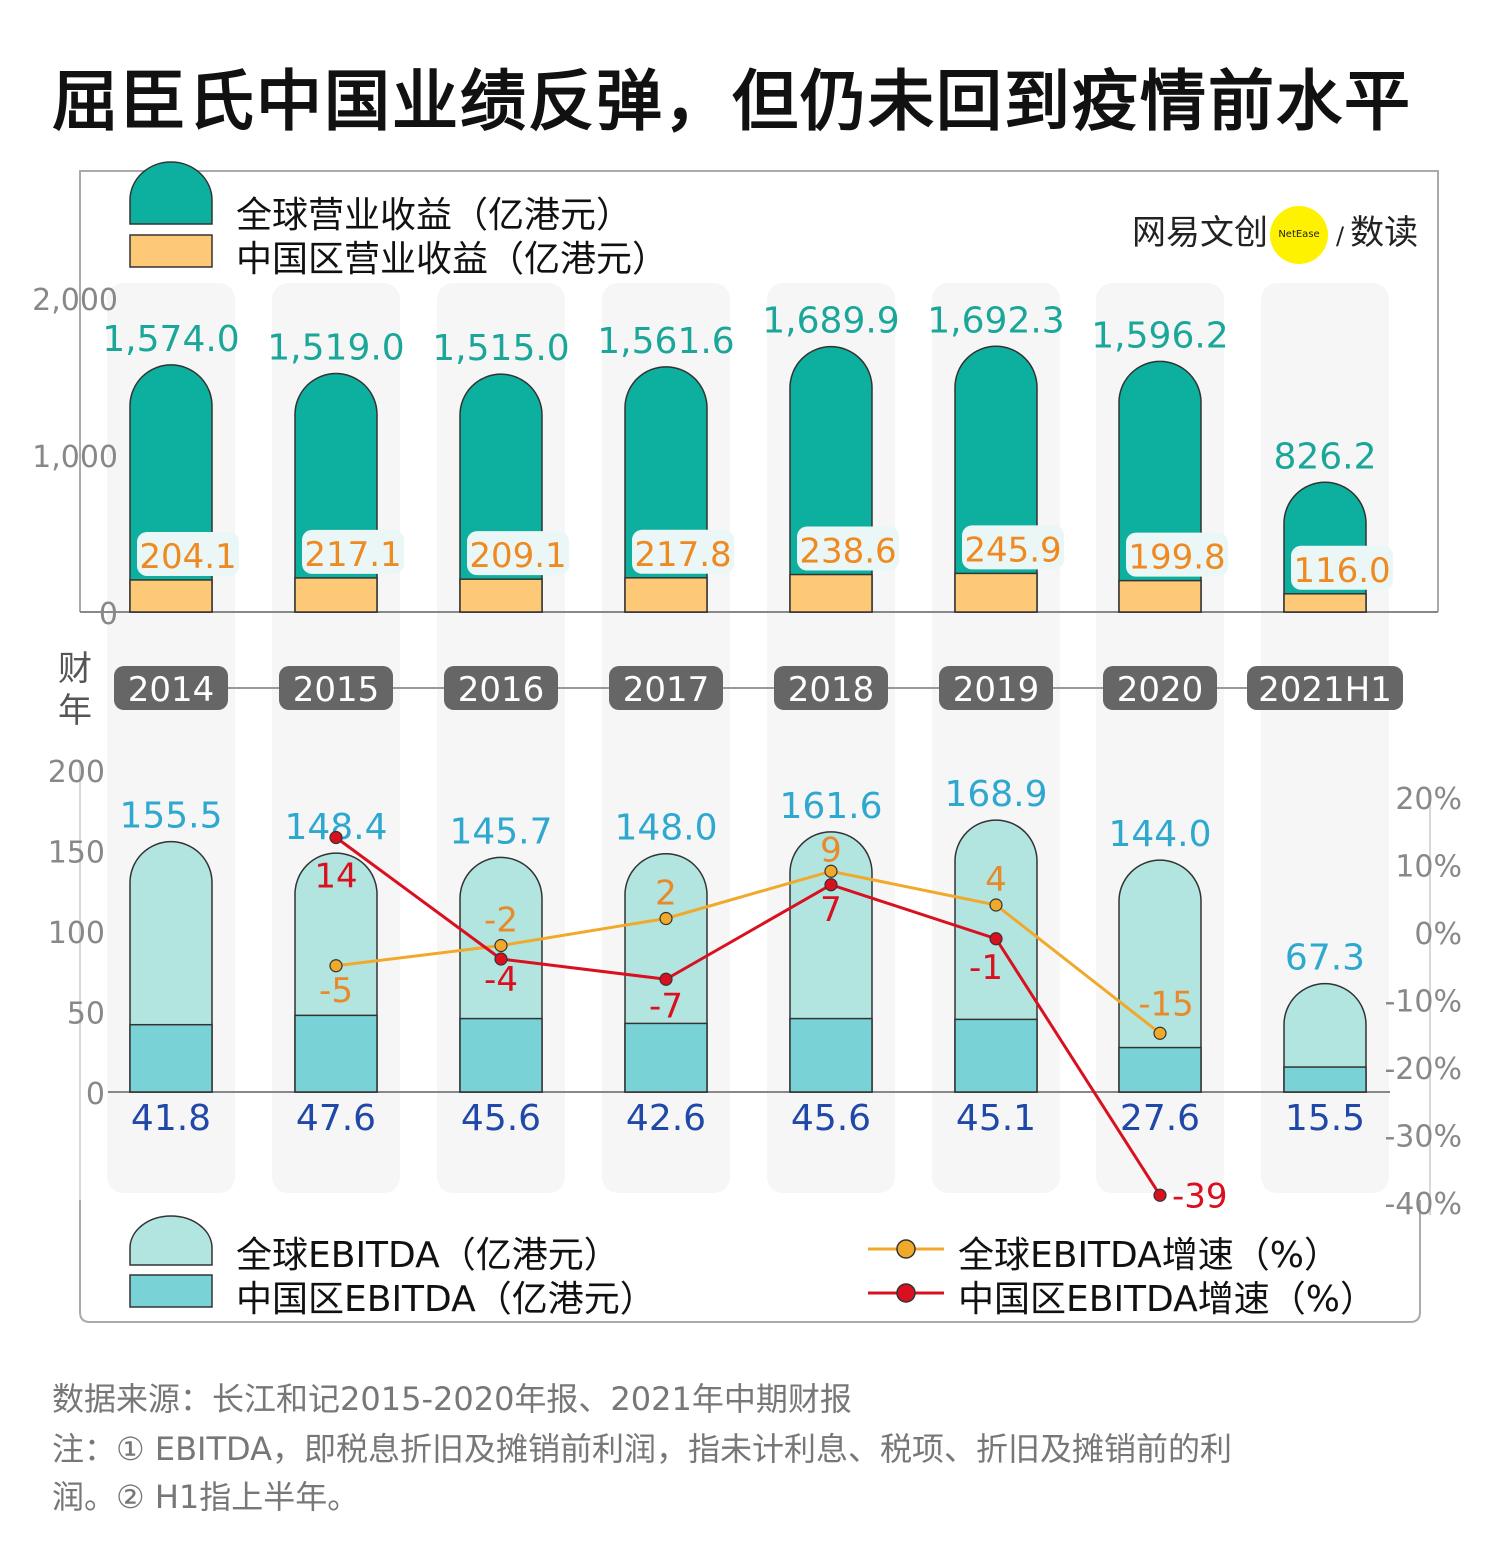 This screenshot has width=1501, height=1566. I want to click on y-tick-top: 1,000, so click(75, 457).